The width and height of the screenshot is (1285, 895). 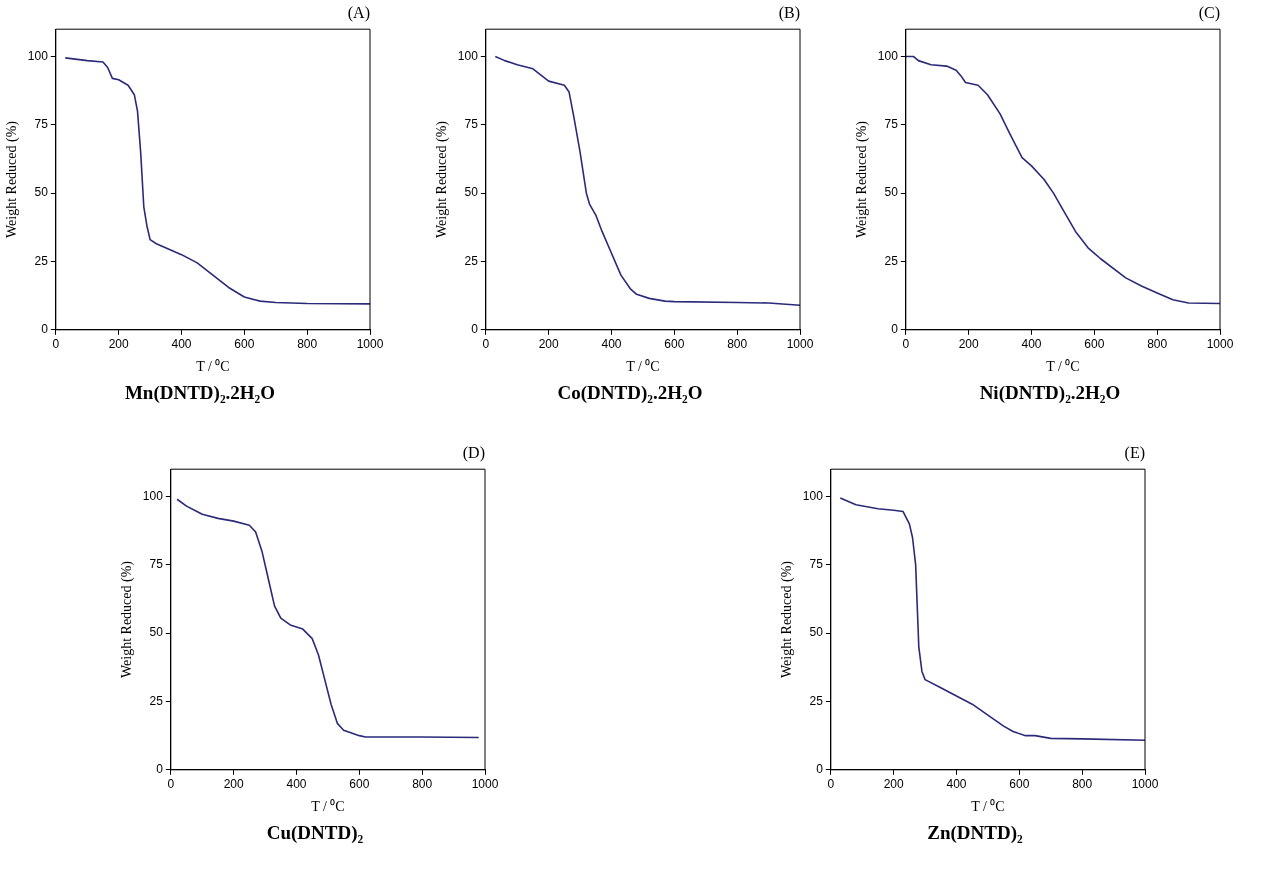 What do you see at coordinates (358, 12) in the screenshot?
I see `chart-title: (A)` at bounding box center [358, 12].